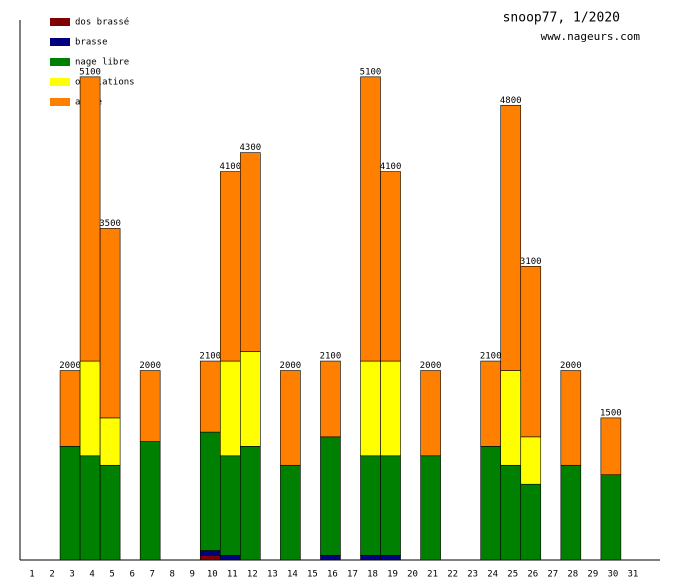 Image resolution: width=680 pixels, height=584 pixels. What do you see at coordinates (612, 575) in the screenshot?
I see `x-tick-label: 30` at bounding box center [612, 575].